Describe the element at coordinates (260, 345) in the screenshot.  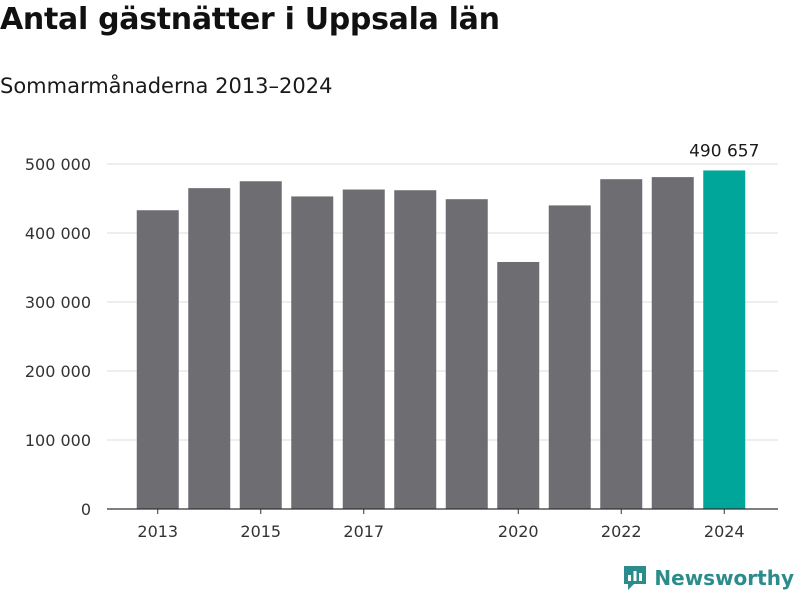
I see `bar-2015` at that location.